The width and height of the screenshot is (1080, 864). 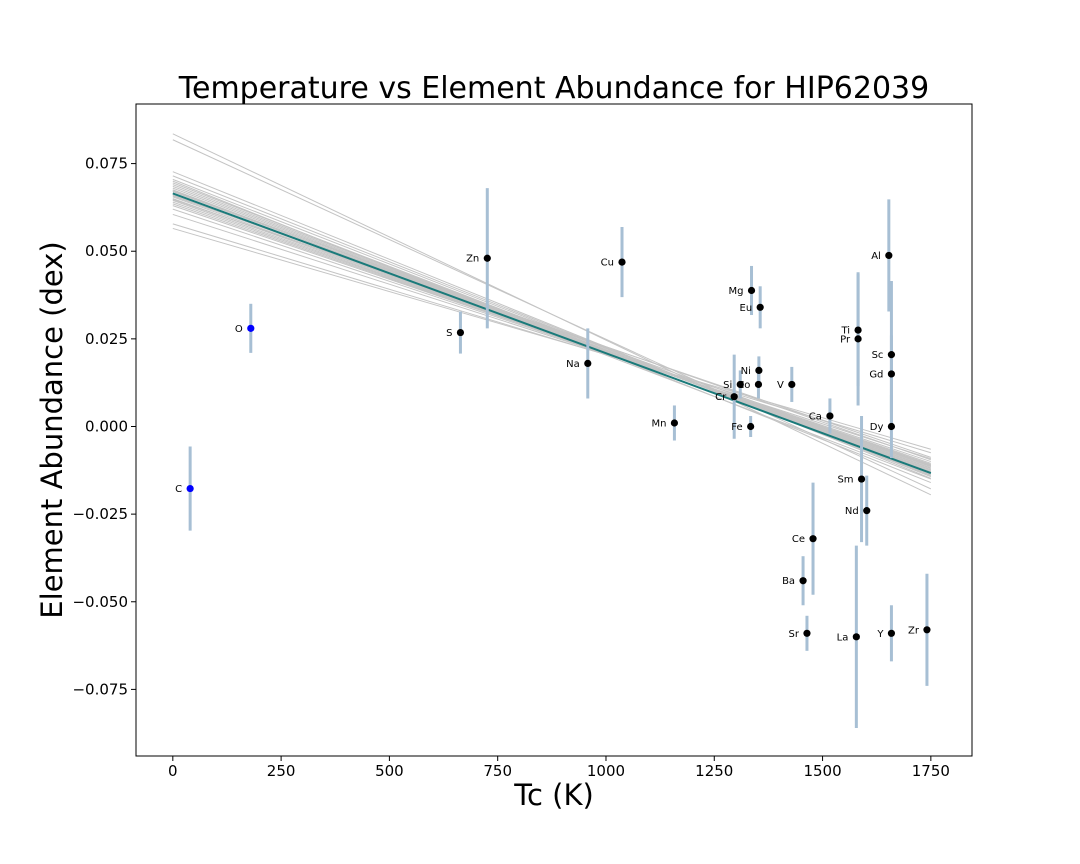 What do you see at coordinates (658, 423) in the screenshot?
I see `point-label-mn: Mn` at bounding box center [658, 423].